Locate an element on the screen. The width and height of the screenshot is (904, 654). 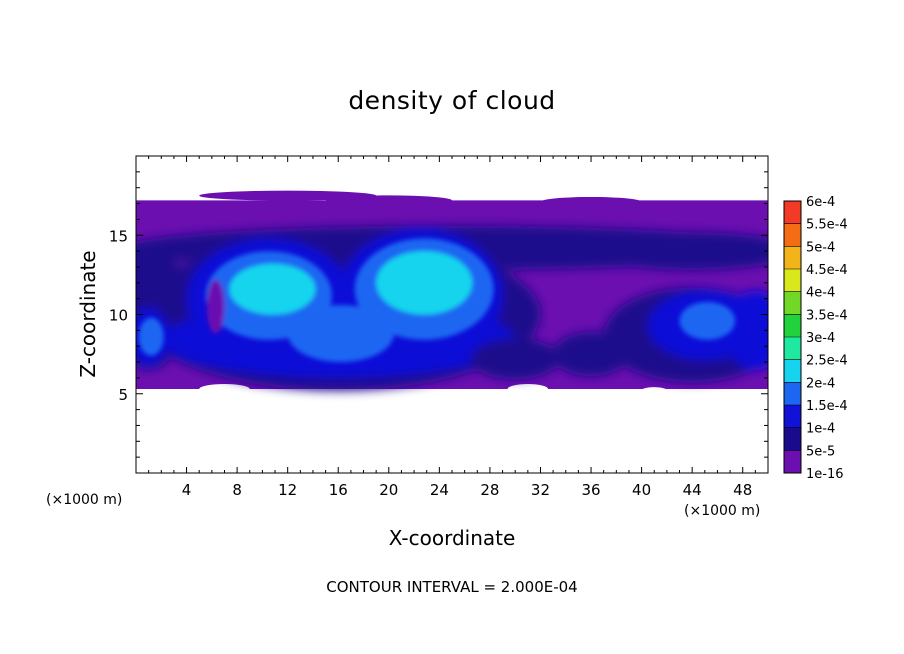
colorbar-label: 2e-4 is located at coordinates (820, 383).